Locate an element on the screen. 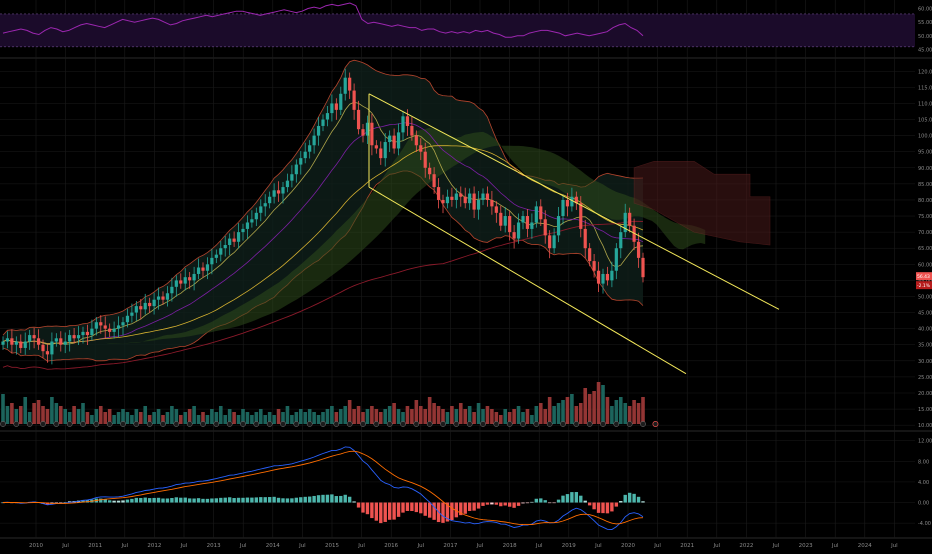 This screenshot has width=932, height=554. x-tick-label: 2023 is located at coordinates (806, 546).